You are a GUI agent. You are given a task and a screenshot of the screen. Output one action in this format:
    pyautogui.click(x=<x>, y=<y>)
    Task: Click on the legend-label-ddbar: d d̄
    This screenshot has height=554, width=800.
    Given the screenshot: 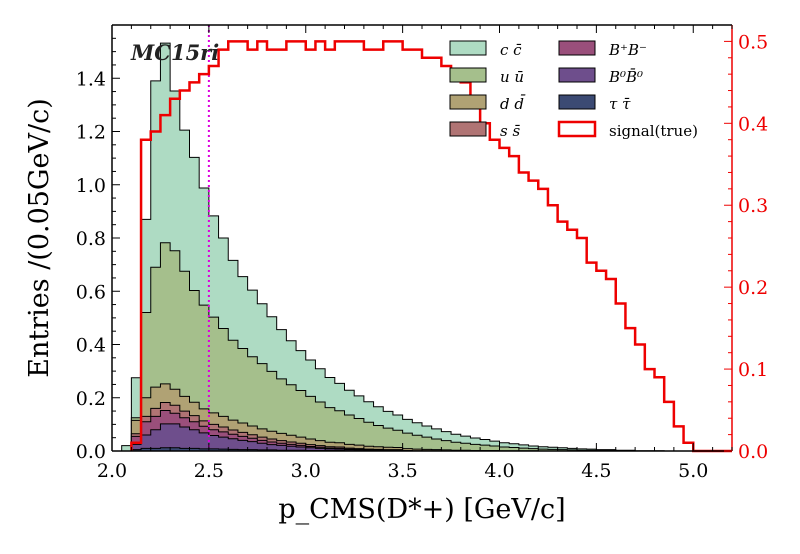 What is the action you would take?
    pyautogui.click(x=512, y=104)
    